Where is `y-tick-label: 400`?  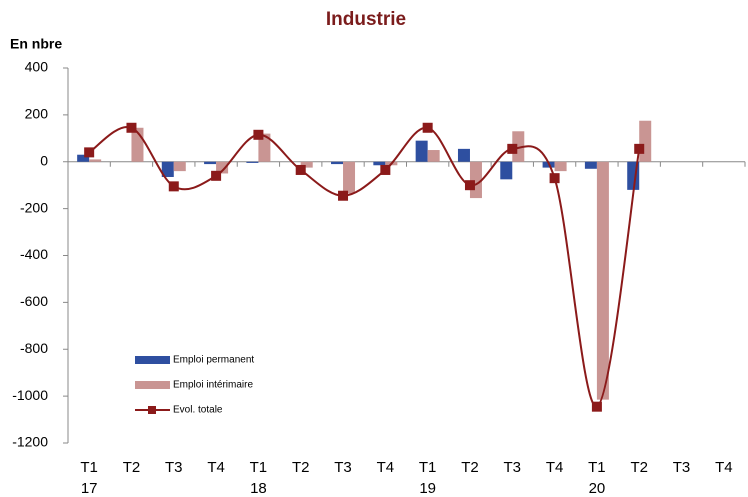
y-tick-label: 400 is located at coordinates (37, 67).